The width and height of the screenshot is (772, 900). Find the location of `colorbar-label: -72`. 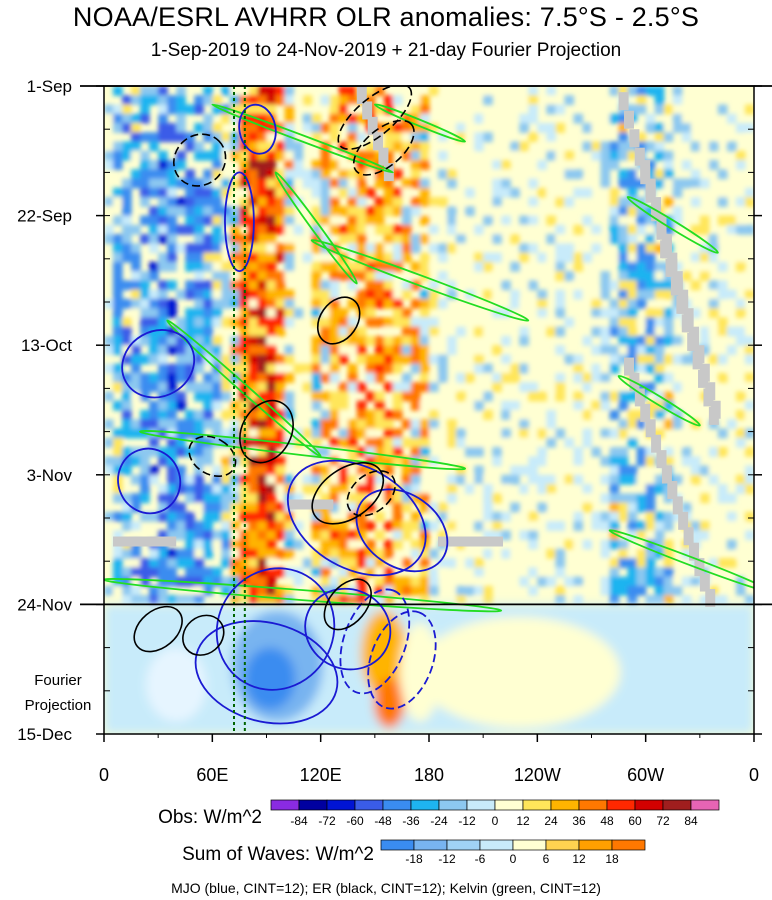

colorbar-label: -72 is located at coordinates (327, 821).